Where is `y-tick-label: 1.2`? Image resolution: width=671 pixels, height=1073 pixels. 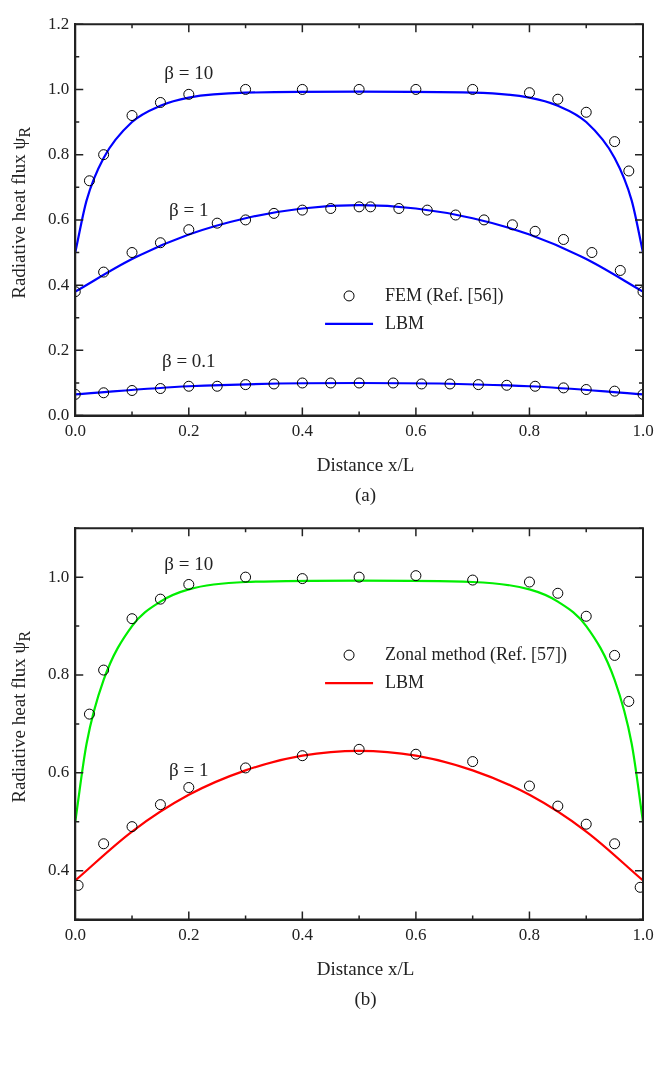
y-tick-label: 1.2 is located at coordinates (59, 23).